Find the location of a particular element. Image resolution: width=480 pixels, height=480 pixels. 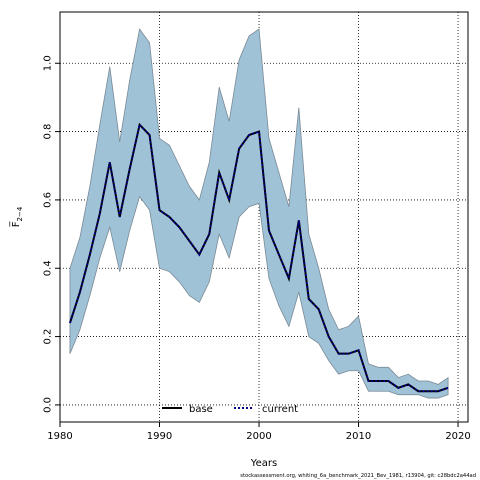

legend: base current is located at coordinates (230, 409).